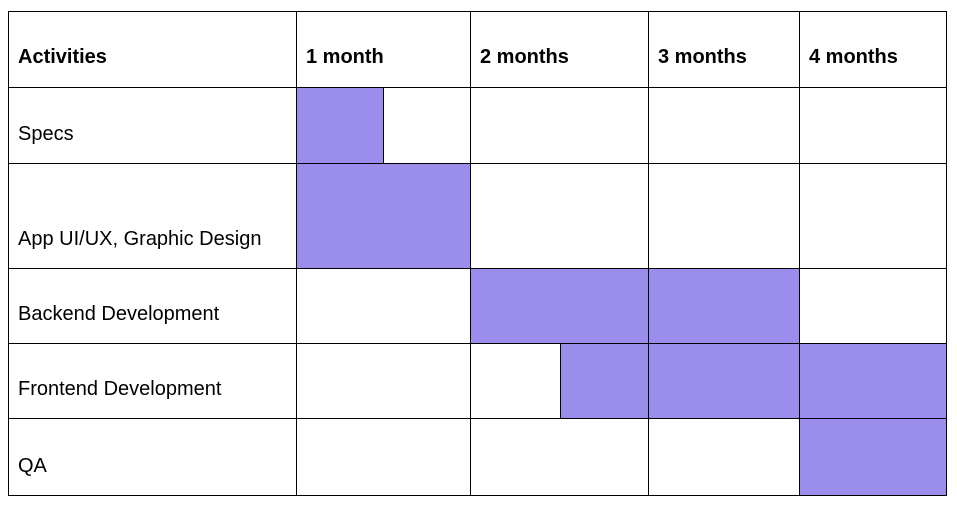 Image resolution: width=957 pixels, height=505 pixels. What do you see at coordinates (152, 457) in the screenshot?
I see `activity-label: QA` at bounding box center [152, 457].